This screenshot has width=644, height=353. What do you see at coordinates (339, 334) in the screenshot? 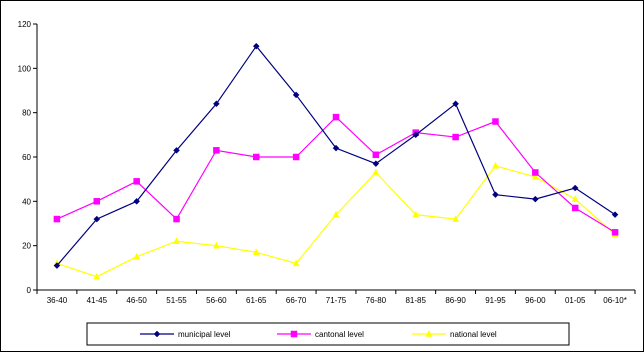
I see `legend-label: cantonal level` at bounding box center [339, 334].